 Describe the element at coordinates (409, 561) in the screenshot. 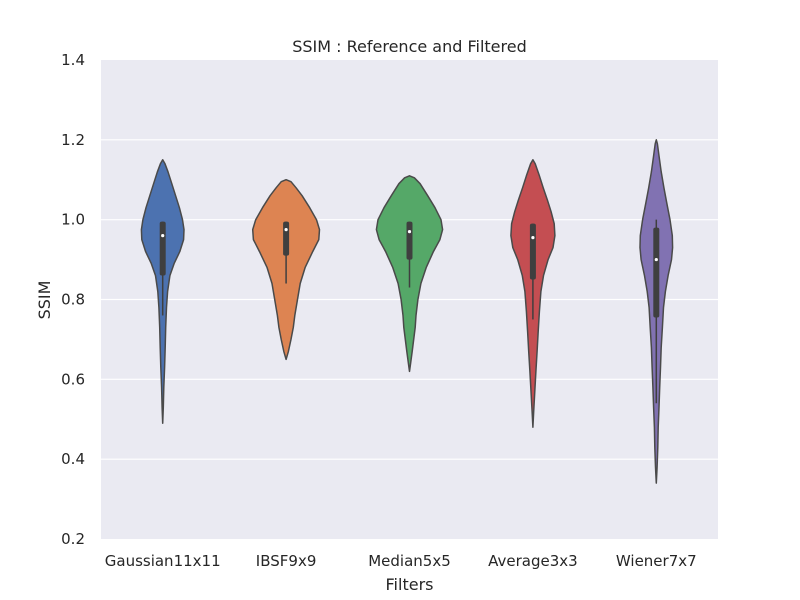

I see `x-tick-label: Median5x5` at that location.